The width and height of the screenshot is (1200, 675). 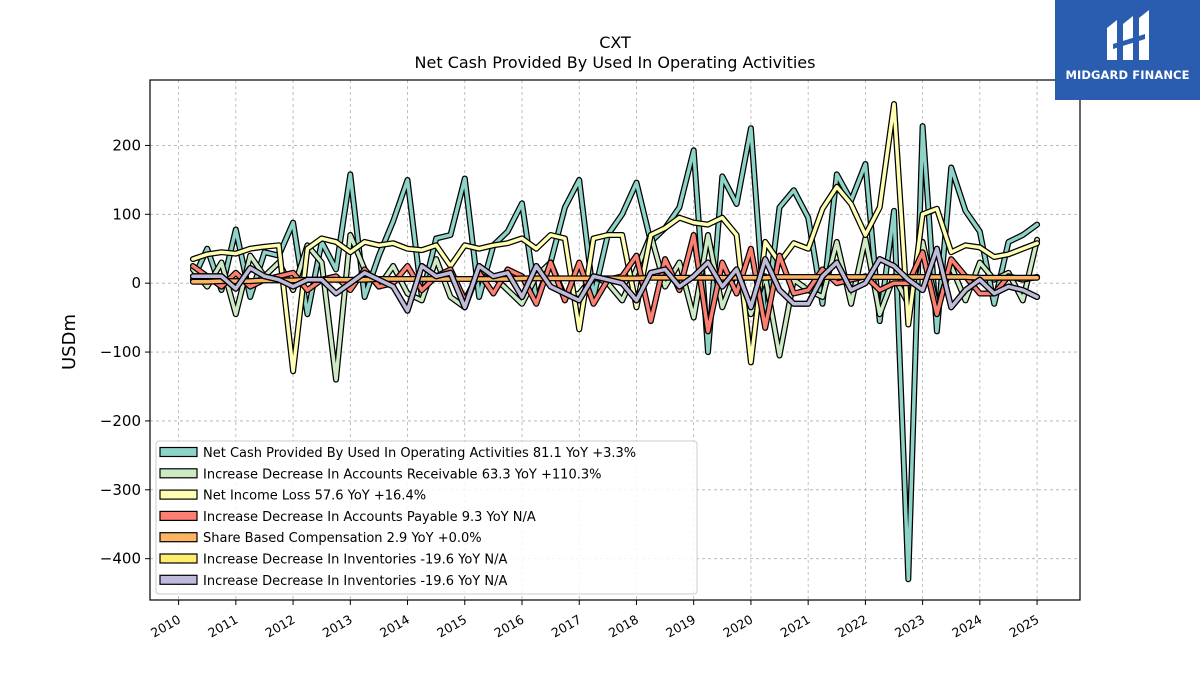 What do you see at coordinates (623, 626) in the screenshot?
I see `x-tick-label: 2018` at bounding box center [623, 626].